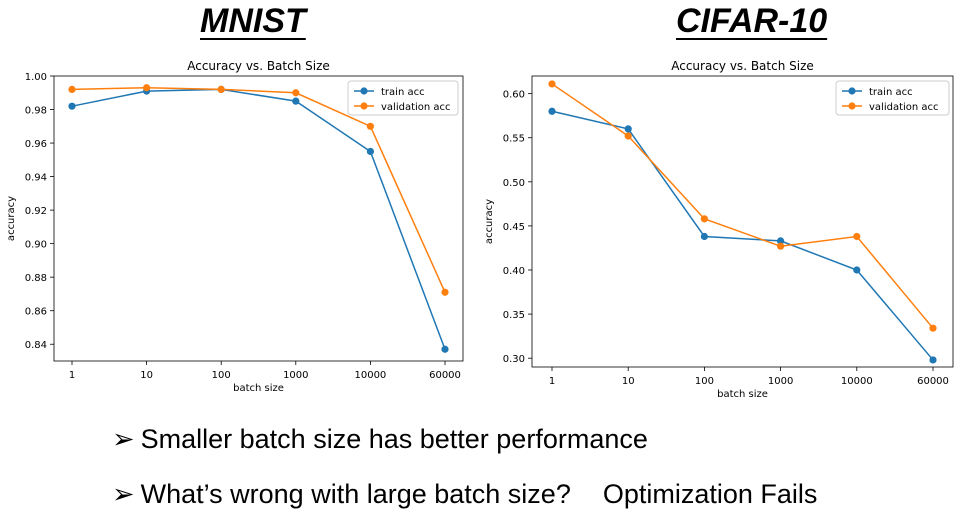 The width and height of the screenshot is (966, 522). What do you see at coordinates (36, 111) in the screenshot?
I see `y-tick-label: 0.98` at bounding box center [36, 111].